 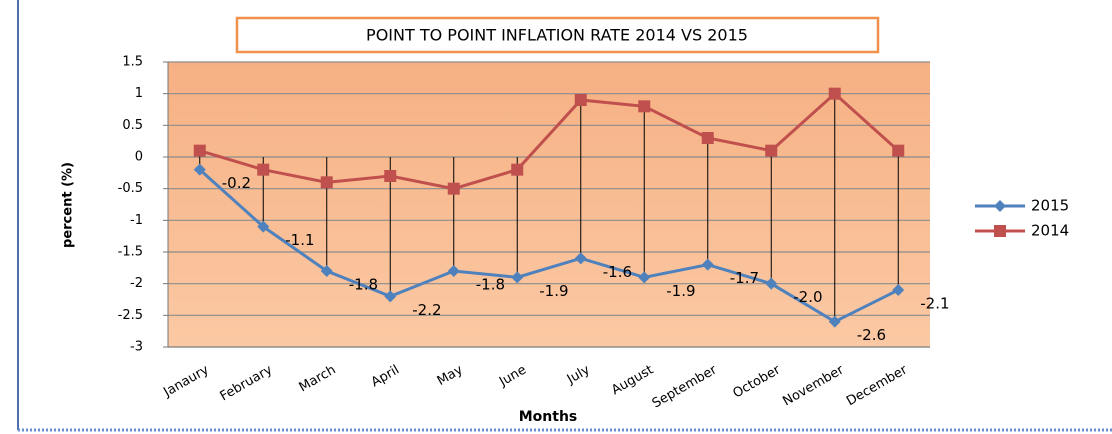 What do you see at coordinates (130, 315) in the screenshot?
I see `y-tick-label: -2.5` at bounding box center [130, 315].